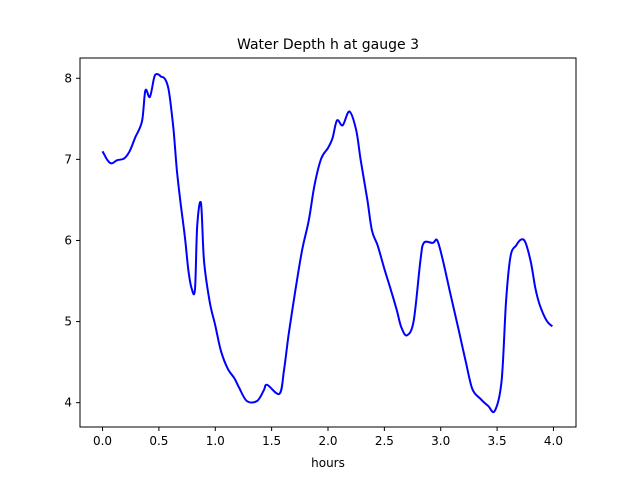 The height and width of the screenshot is (484, 640). What do you see at coordinates (102, 441) in the screenshot?
I see `x-tick-label: 0.0` at bounding box center [102, 441].